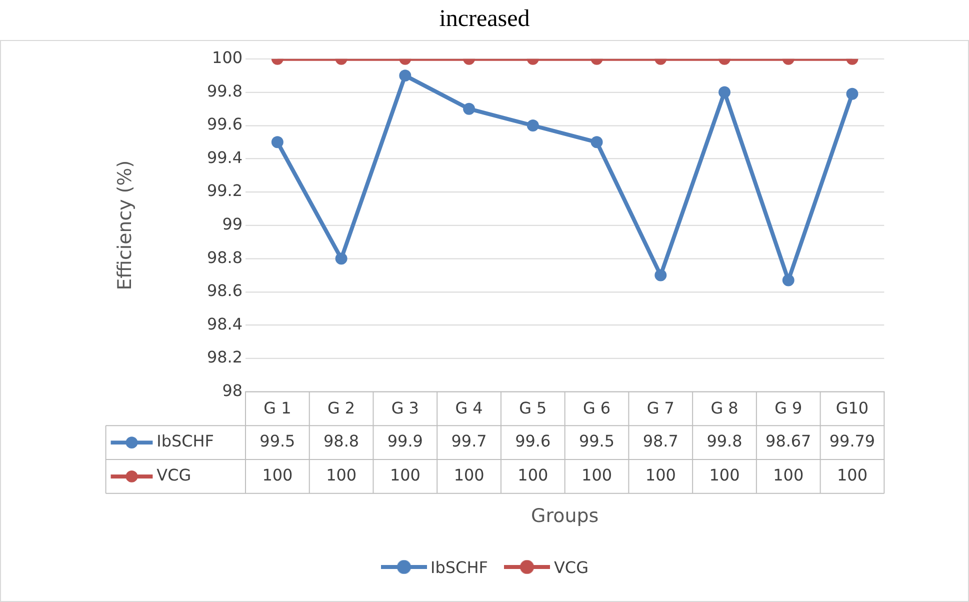 The width and height of the screenshot is (969, 602). Describe the element at coordinates (227, 58) in the screenshot. I see `y-tick-label: 100` at that location.